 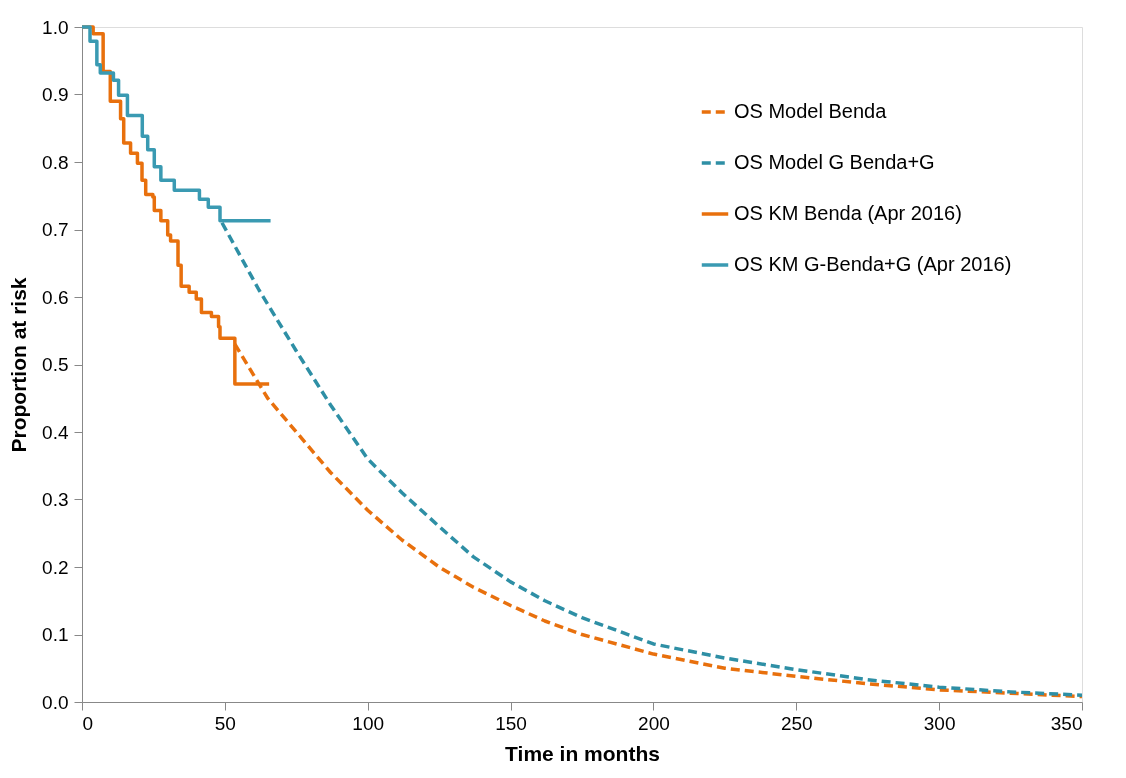 I want to click on x-tick-label: 100, so click(x=368, y=723).